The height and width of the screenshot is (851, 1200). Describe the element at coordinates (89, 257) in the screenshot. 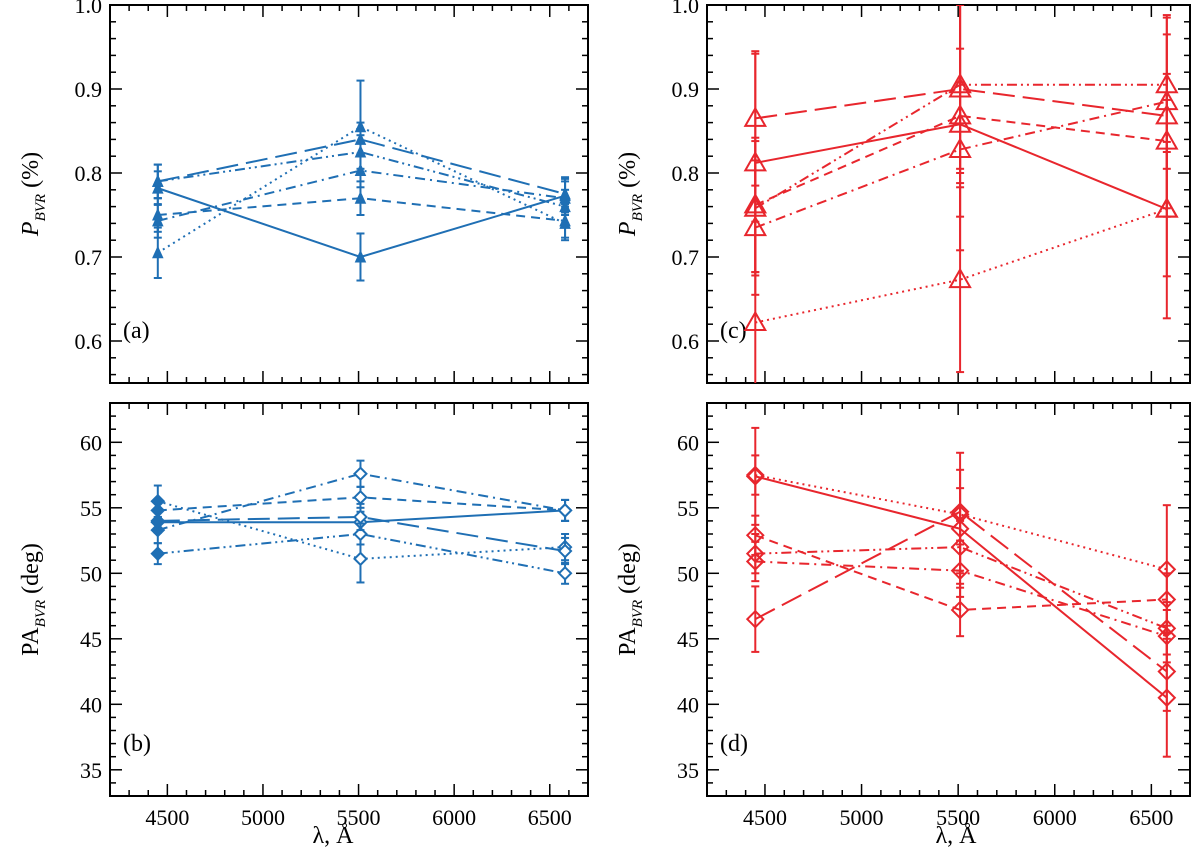

I see `panel-a-y-tick-label: 0.7` at that location.